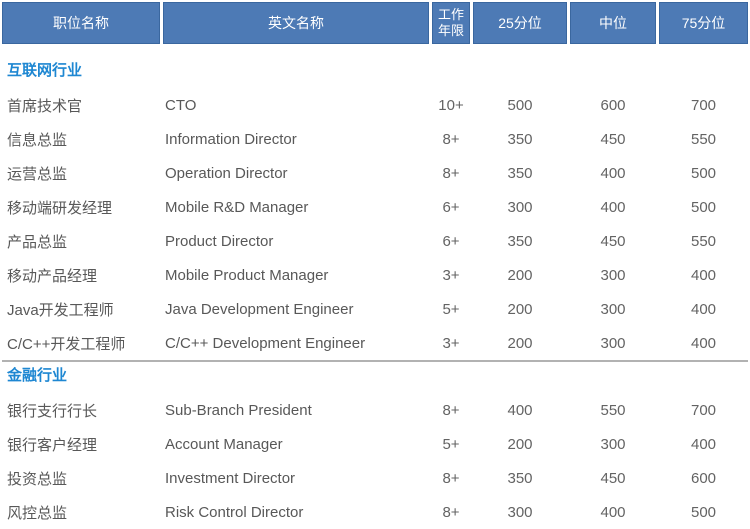  Describe the element at coordinates (375, 139) in the screenshot. I see `table-row: 信息总监 Information Director 8+ 350 450 550` at that location.